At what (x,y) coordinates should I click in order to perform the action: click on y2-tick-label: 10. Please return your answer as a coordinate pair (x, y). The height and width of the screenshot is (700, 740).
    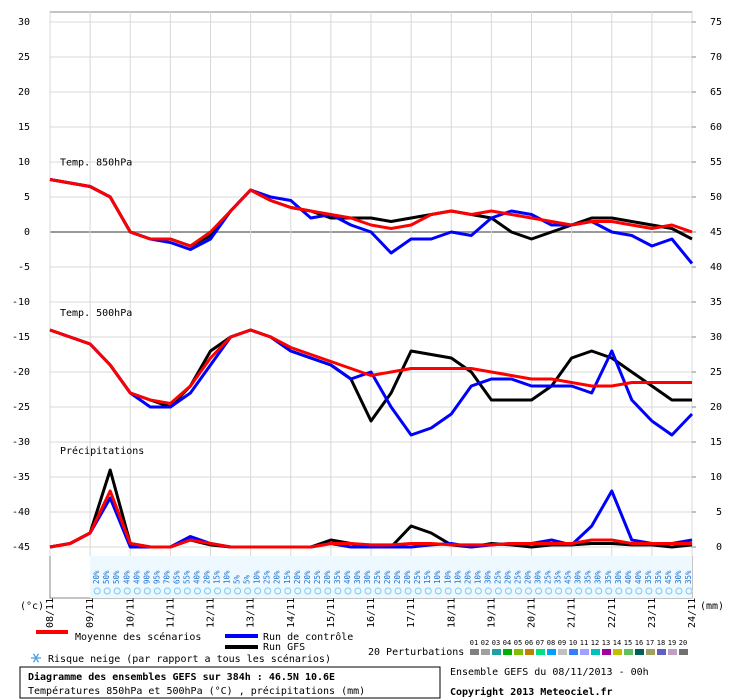
    Looking at the image, I should click on (716, 477).